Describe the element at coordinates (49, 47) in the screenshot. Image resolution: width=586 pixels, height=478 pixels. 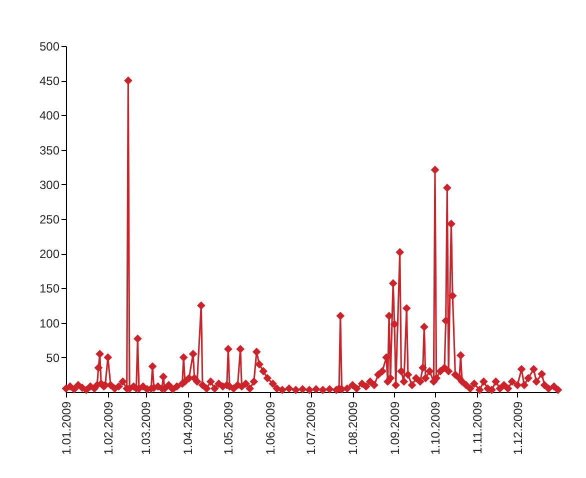
I see `y-tick-label: 500` at that location.